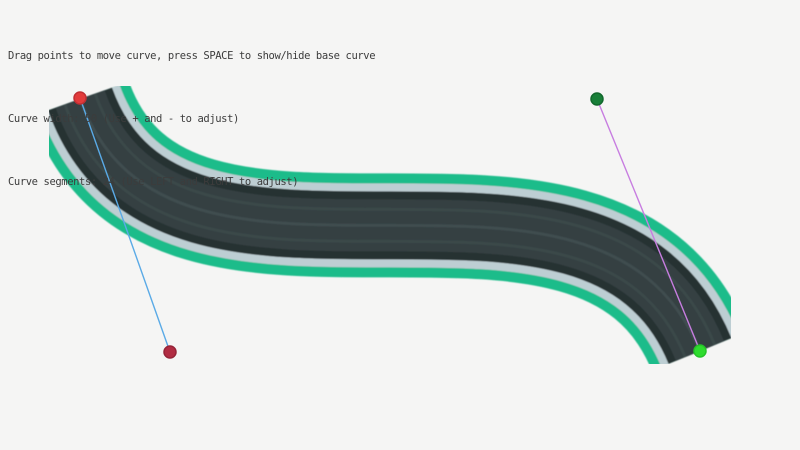 The image size is (800, 450). Describe the element at coordinates (700, 351) in the screenshot. I see `end-anchor-point` at that location.